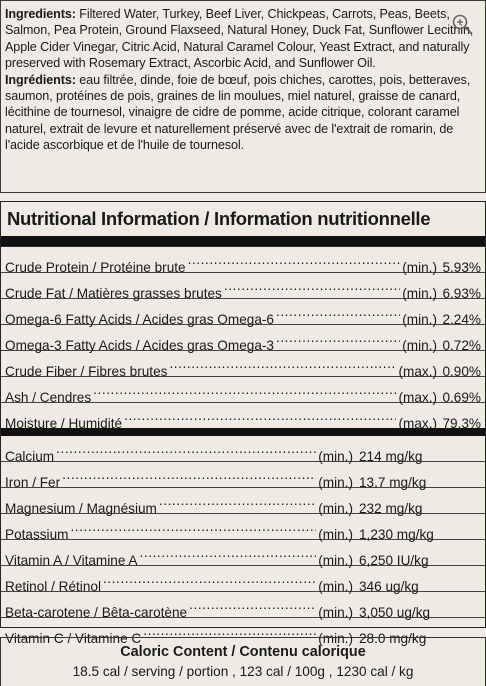 This screenshot has width=486, height=686. Describe the element at coordinates (95, 267) in the screenshot. I see `nutrient-label: Crude Protein / Protéine brute` at that location.